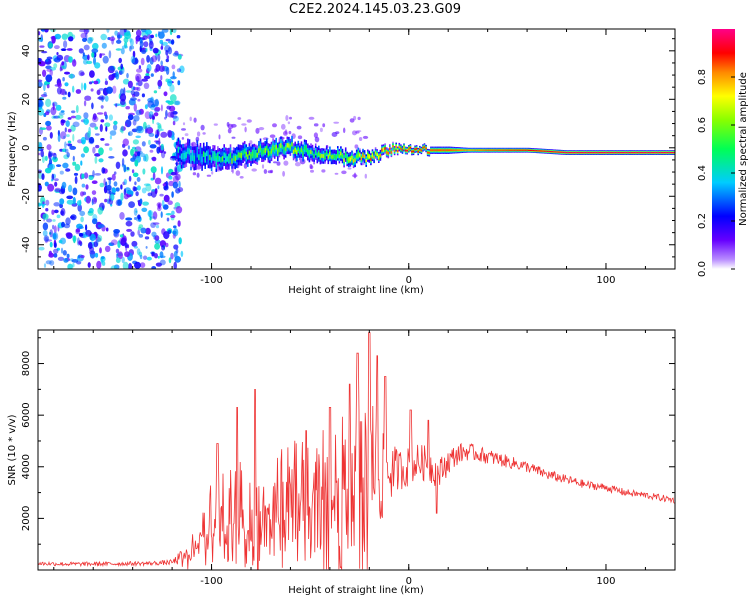 The width and height of the screenshot is (750, 600). I want to click on snr-y-tick-label: 4000, so click(26, 466).